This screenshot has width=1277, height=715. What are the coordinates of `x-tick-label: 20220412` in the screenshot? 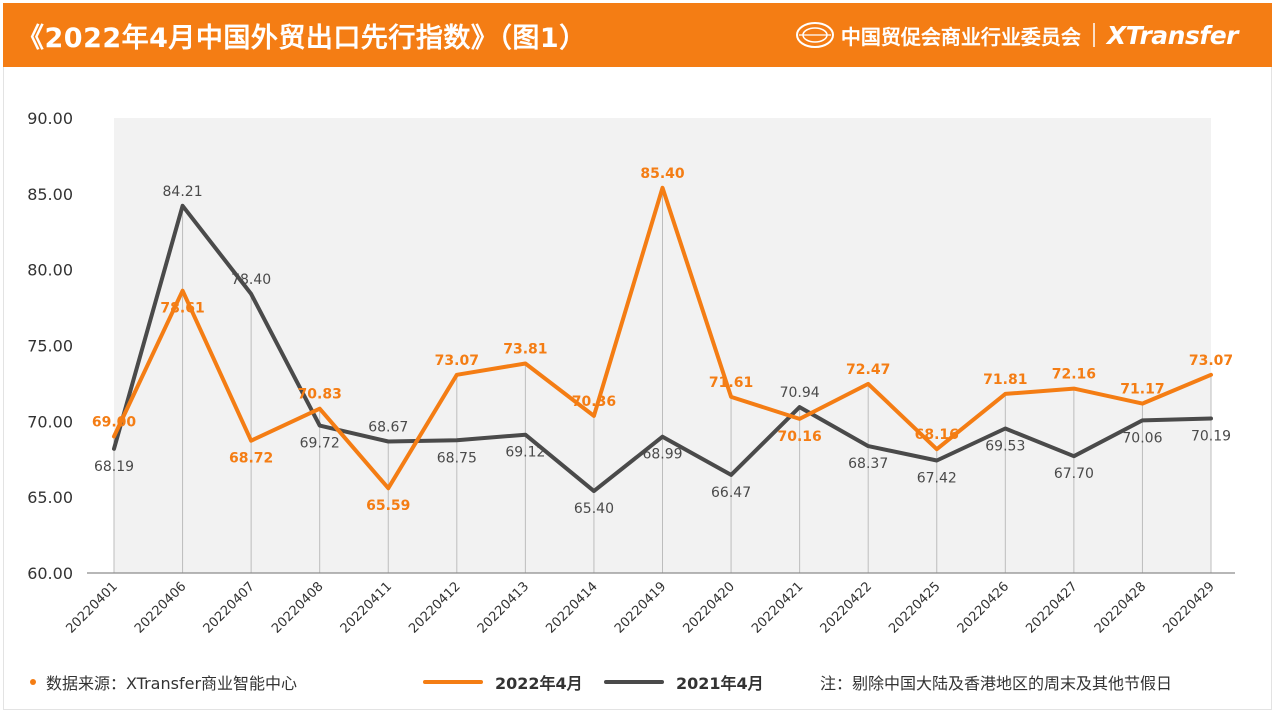 It's located at (434, 607).